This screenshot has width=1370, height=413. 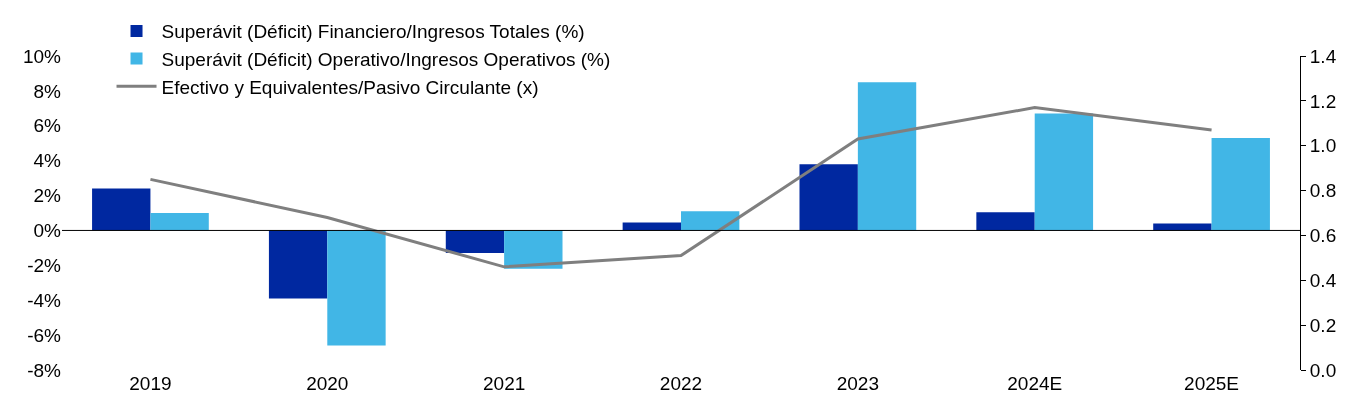 What do you see at coordinates (44, 265) in the screenshot?
I see `y-tick-label: -2%` at bounding box center [44, 265].